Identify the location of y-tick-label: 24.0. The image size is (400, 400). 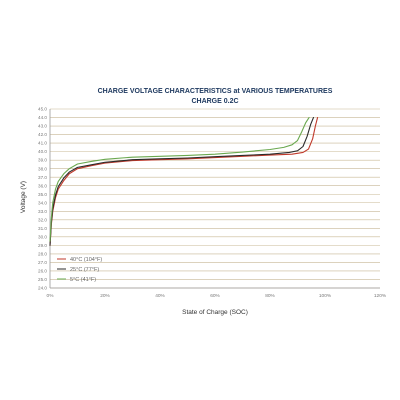
(42, 288).